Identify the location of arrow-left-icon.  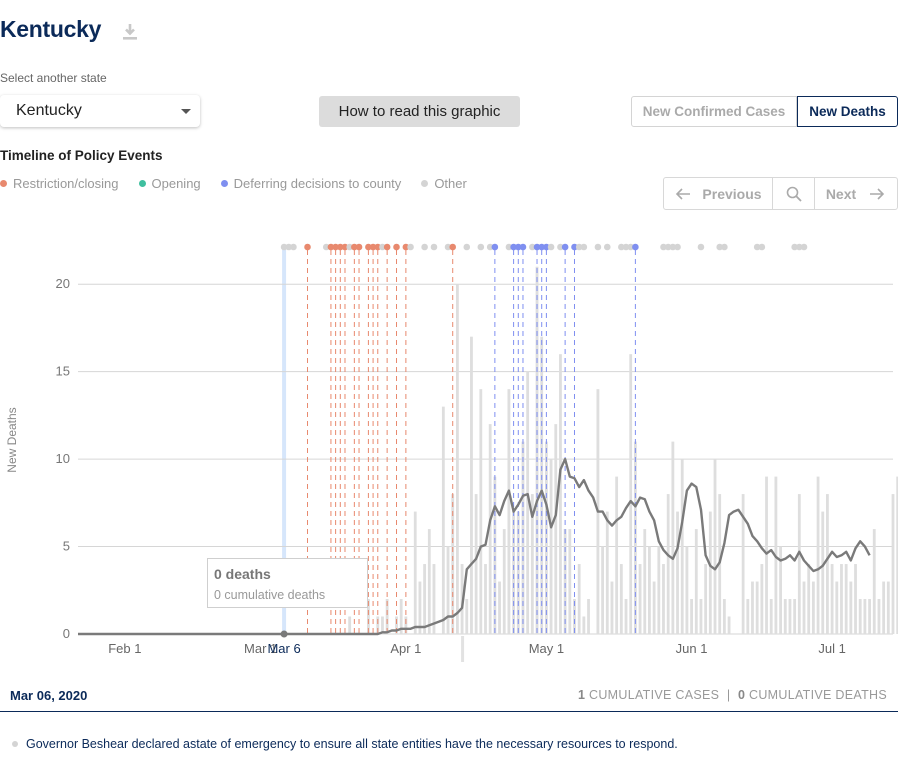
(683, 193).